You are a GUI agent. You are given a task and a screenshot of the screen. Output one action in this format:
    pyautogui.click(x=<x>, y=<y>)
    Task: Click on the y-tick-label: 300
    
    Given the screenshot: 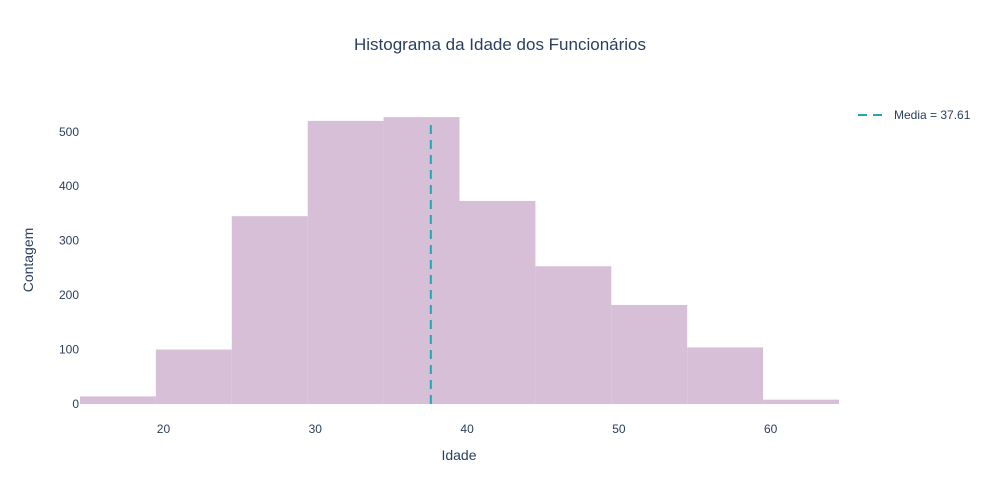 What is the action you would take?
    pyautogui.click(x=69, y=241)
    